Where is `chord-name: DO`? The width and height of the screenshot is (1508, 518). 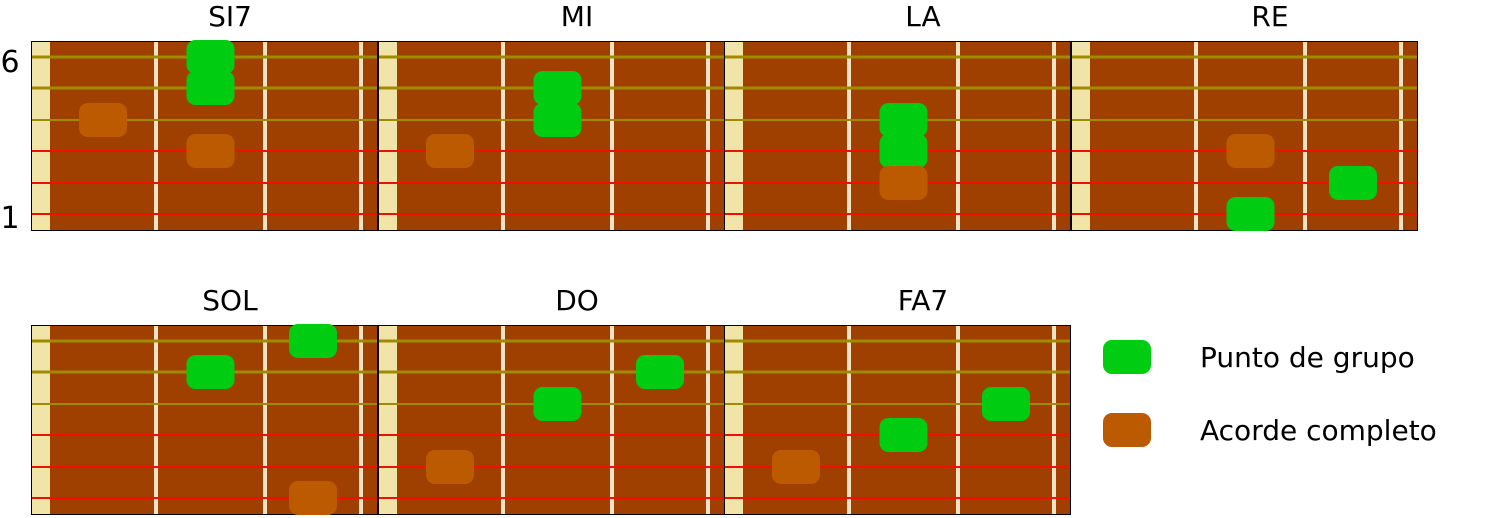 chord-name: DO is located at coordinates (577, 300).